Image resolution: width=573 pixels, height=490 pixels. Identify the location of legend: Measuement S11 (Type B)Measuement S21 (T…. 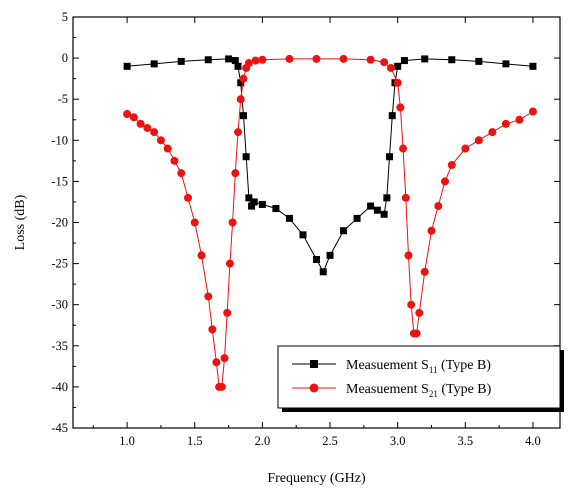
(420, 378).